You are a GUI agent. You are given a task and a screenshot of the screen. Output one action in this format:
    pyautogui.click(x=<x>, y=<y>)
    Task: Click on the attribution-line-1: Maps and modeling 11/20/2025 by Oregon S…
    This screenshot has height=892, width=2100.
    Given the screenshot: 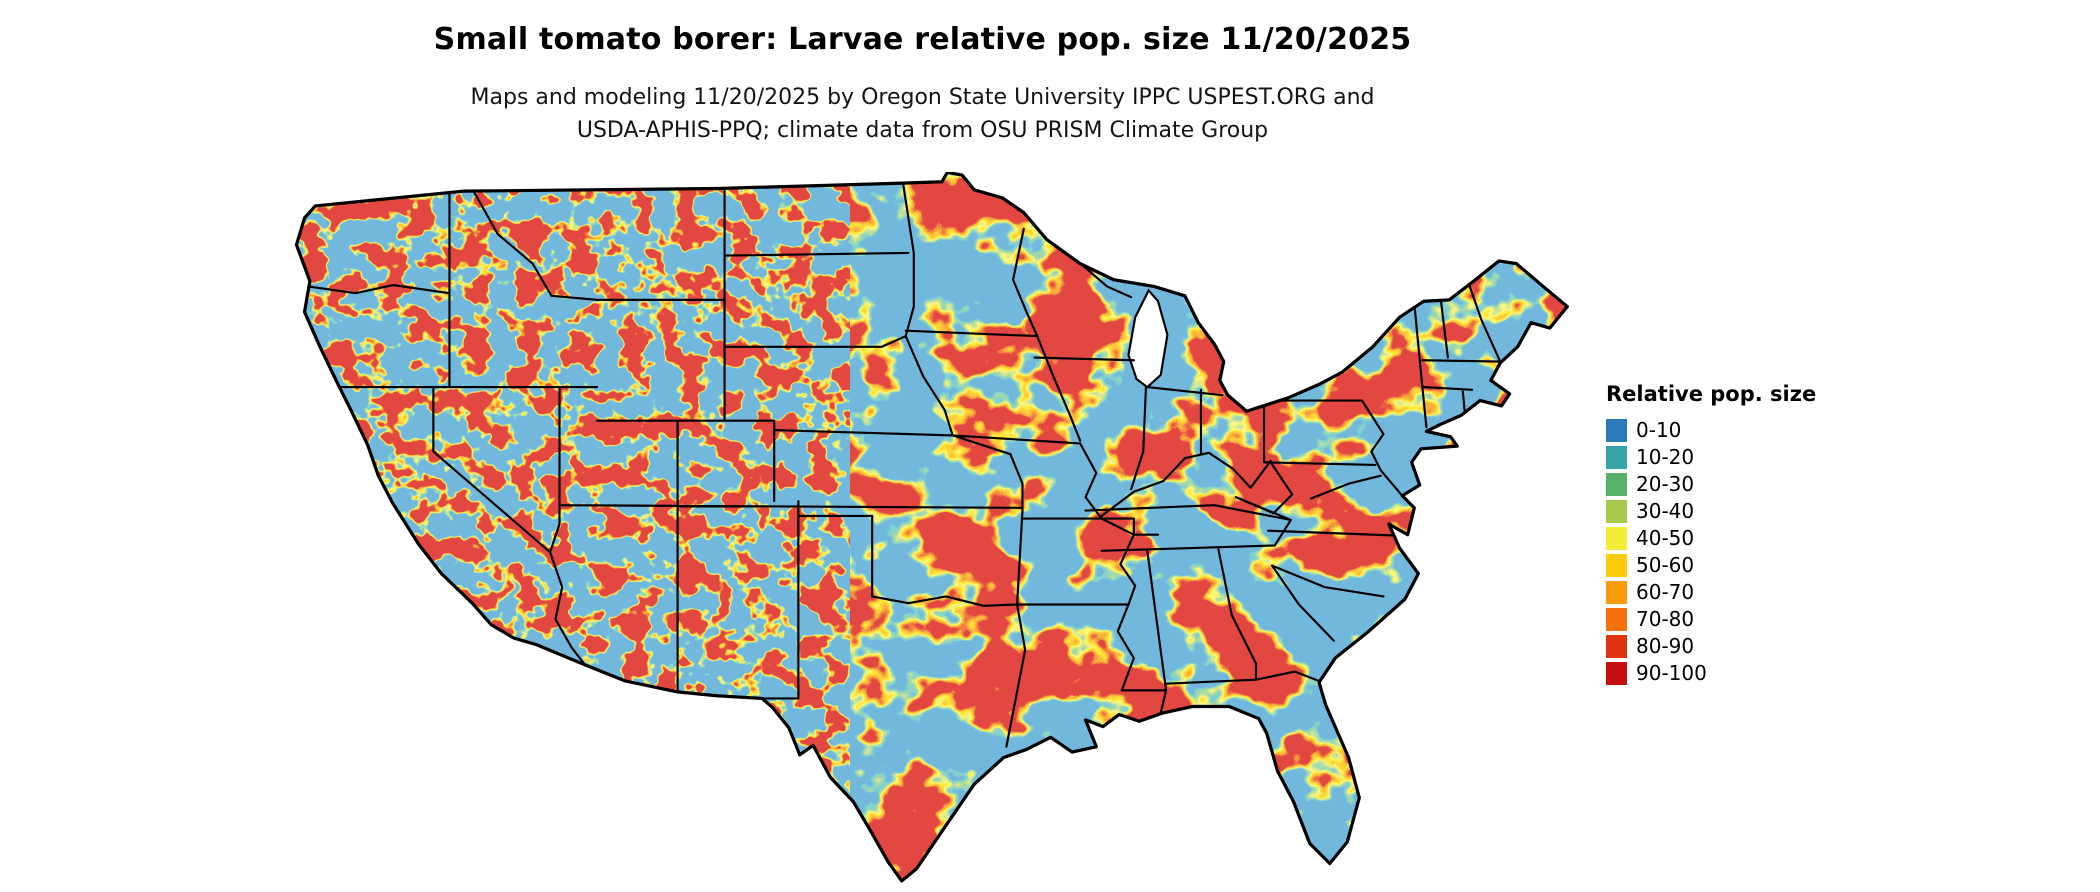 What is the action you would take?
    pyautogui.click(x=922, y=97)
    